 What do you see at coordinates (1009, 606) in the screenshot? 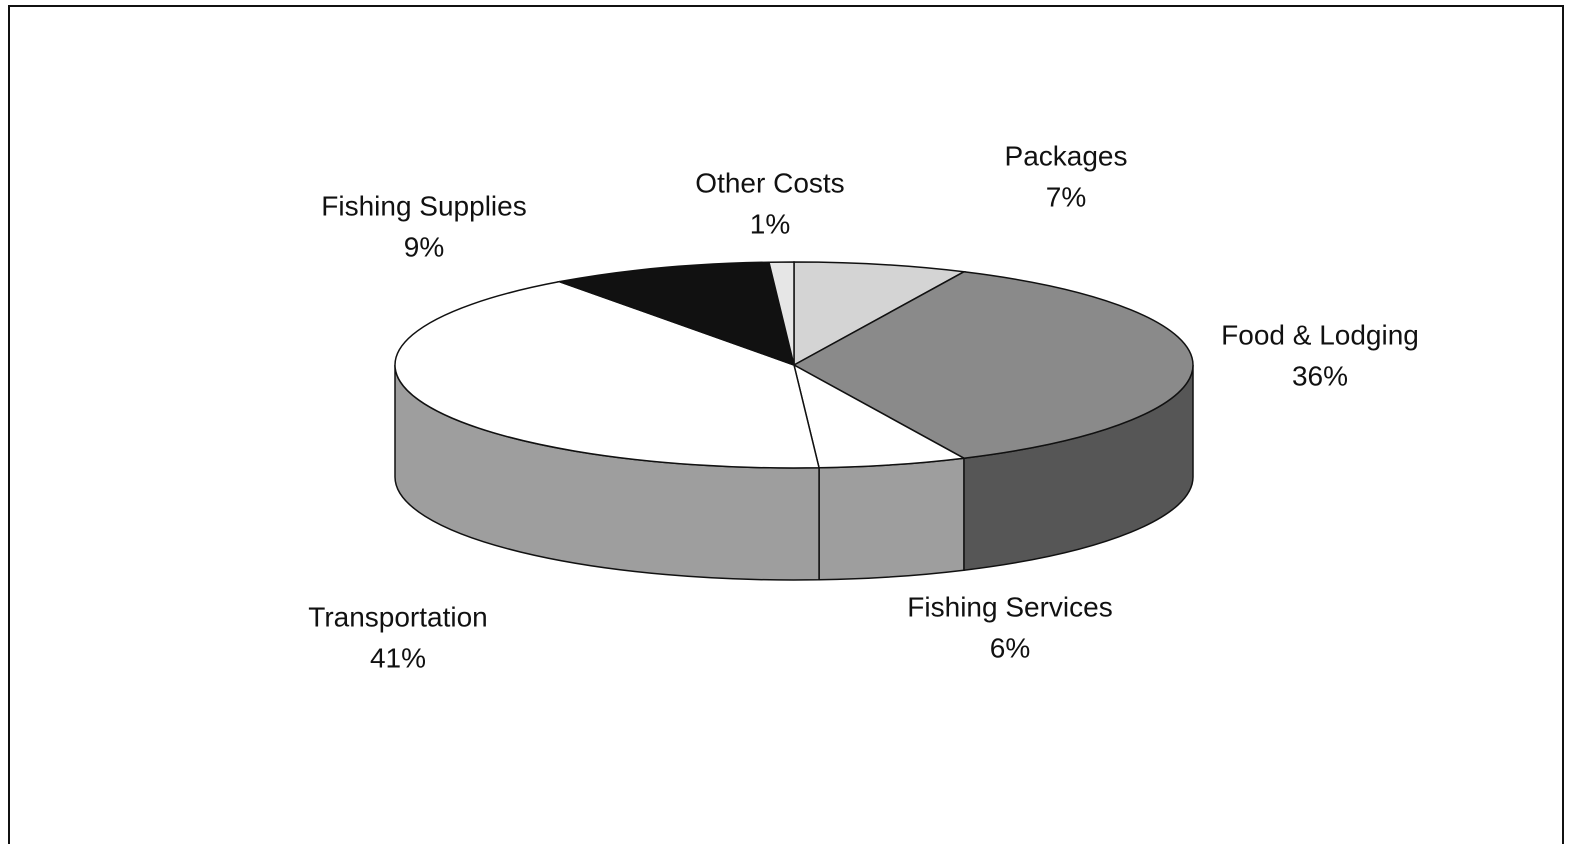
I see `slice-label: Fishing Services` at bounding box center [1009, 606].